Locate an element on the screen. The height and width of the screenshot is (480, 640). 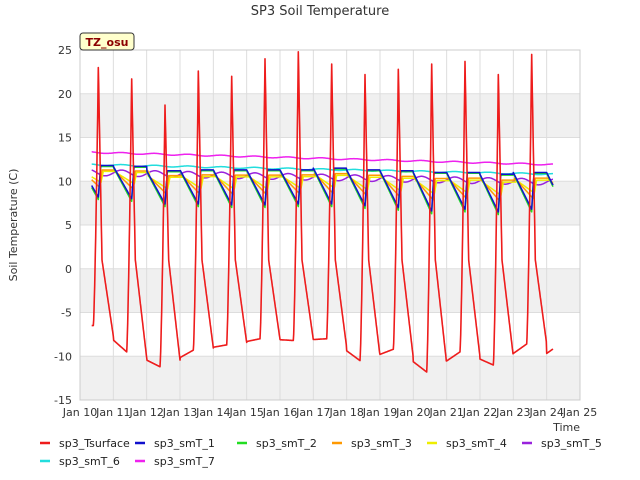
x-tick-label: Jan 25 is located at coordinates (579, 412).